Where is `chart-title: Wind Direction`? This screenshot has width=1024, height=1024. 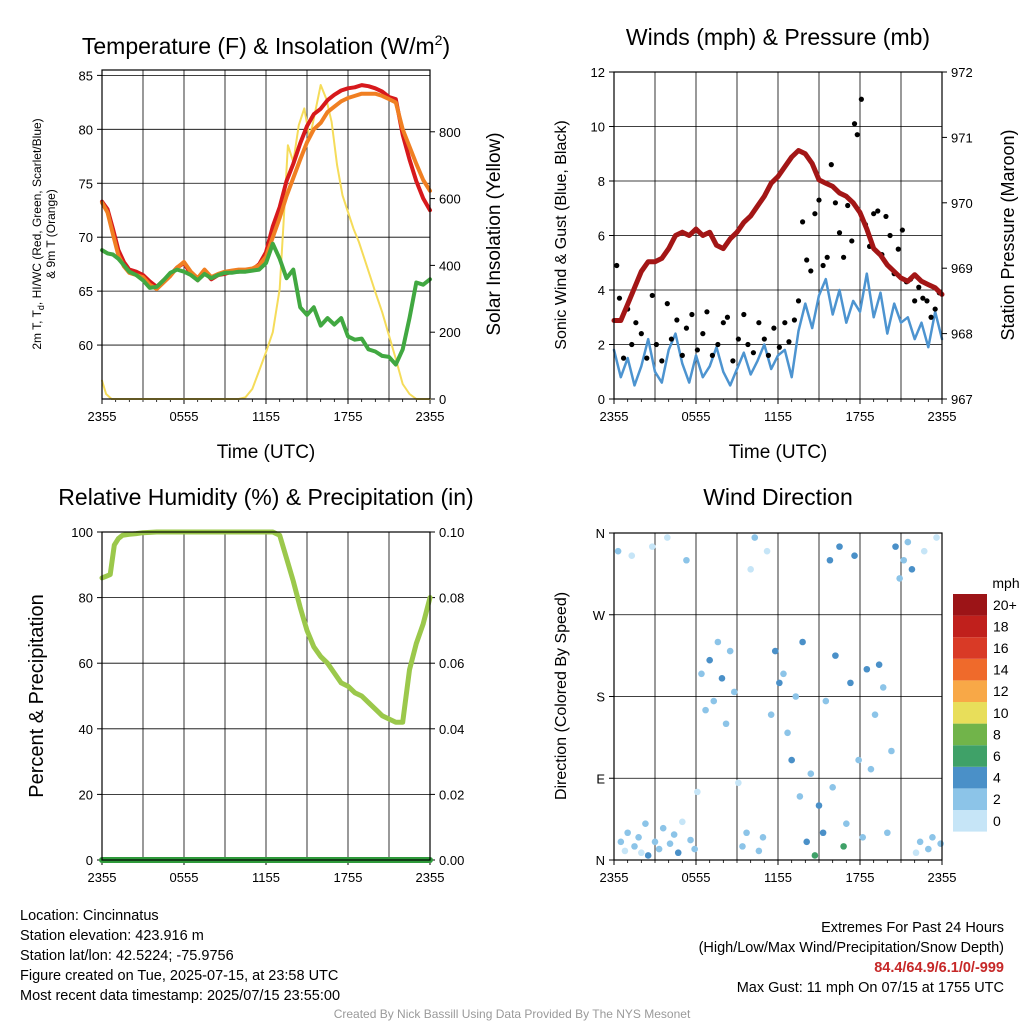
chart-title: Wind Direction is located at coordinates (778, 497).